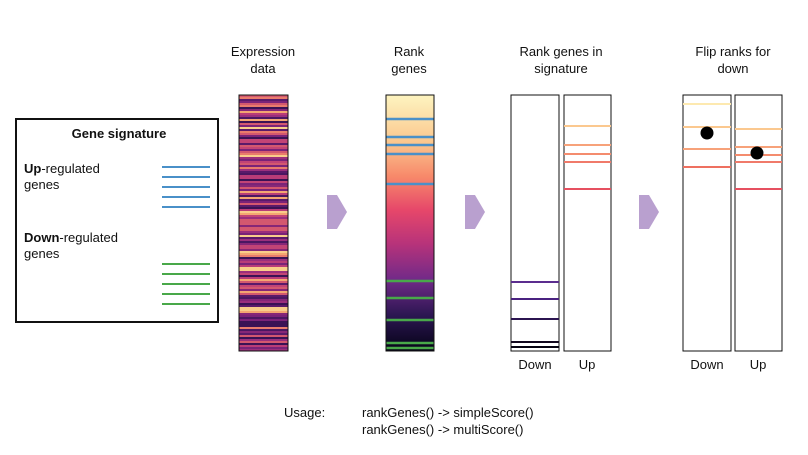 The height and width of the screenshot is (455, 808). I want to click on arrow-to-signature, so click(475, 212).